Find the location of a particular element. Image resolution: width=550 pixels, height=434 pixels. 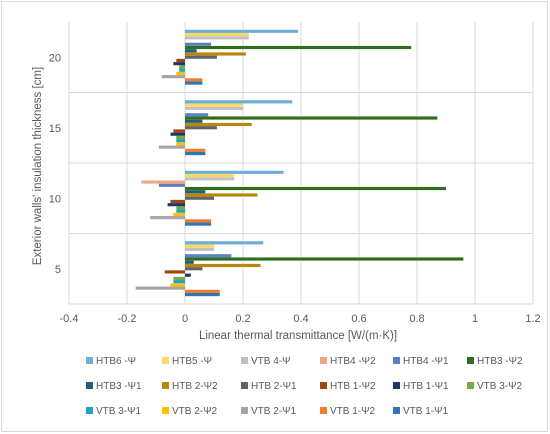

x-tick-label: 0.6 is located at coordinates (358, 319).